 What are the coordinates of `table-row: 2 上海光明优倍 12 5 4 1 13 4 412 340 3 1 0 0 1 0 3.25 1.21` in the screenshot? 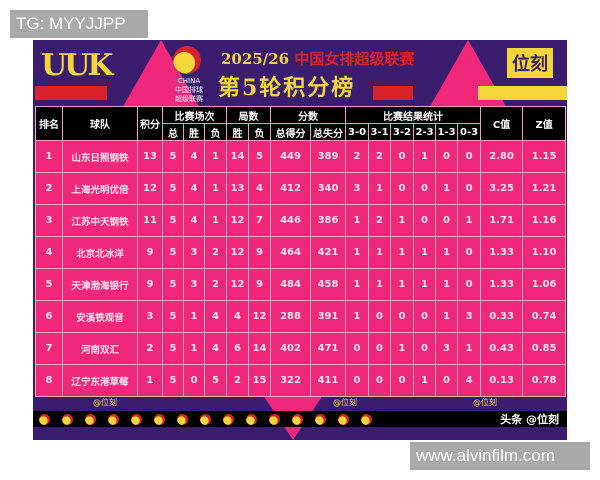 It's located at (301, 188).